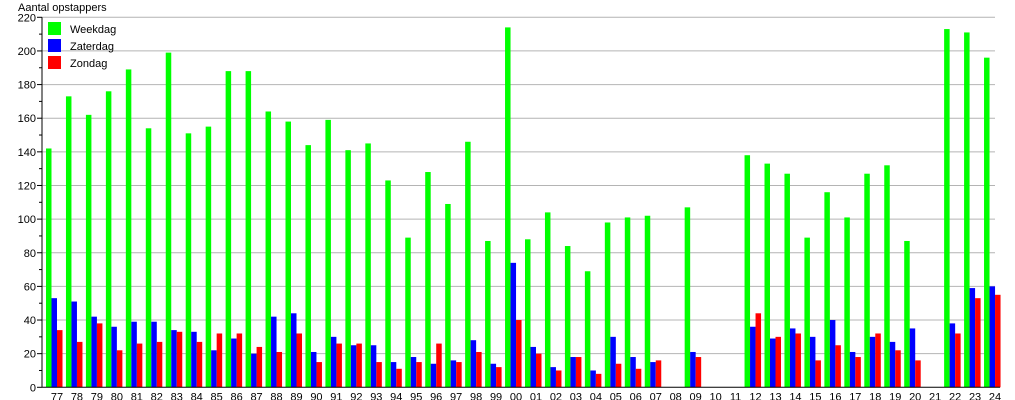 The image size is (1015, 400). I want to click on x-tick-label: 07, so click(656, 395).